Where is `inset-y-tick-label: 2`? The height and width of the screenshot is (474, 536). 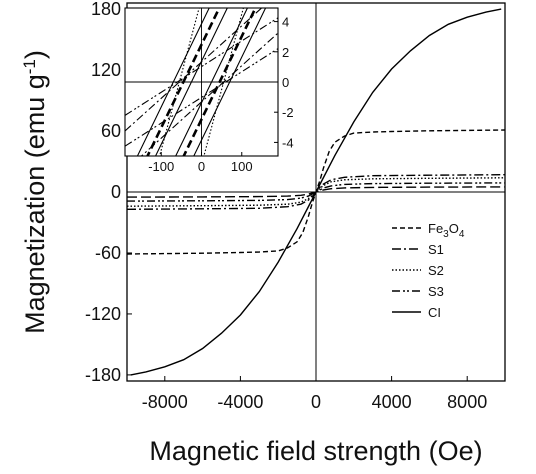
inset-y-tick-label: 2 is located at coordinates (285, 52).